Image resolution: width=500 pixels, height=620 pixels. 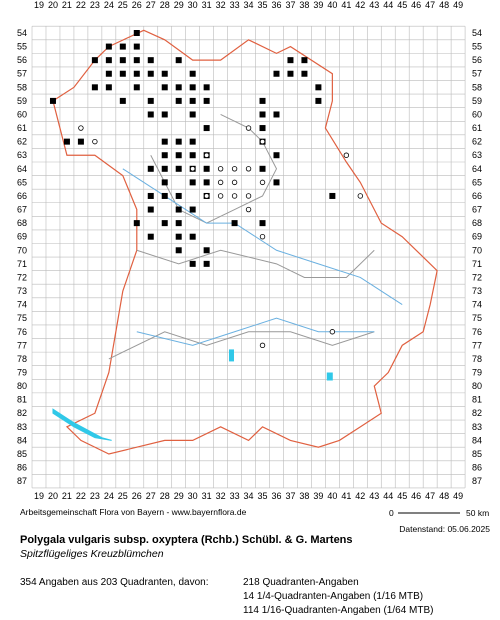 I want to click on column-label: 27, so click(x=151, y=496).